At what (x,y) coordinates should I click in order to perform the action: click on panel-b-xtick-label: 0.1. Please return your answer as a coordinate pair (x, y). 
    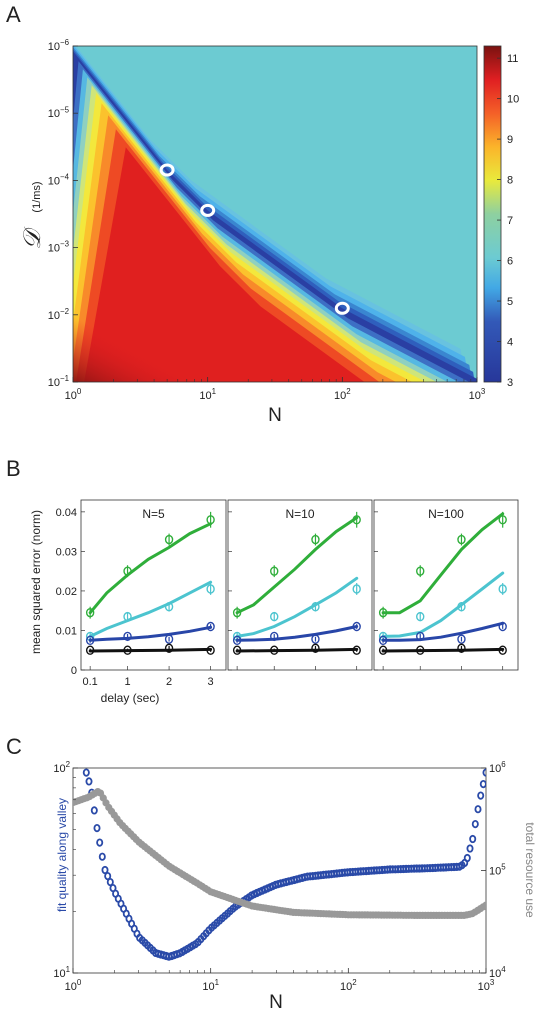
    Looking at the image, I should click on (90, 682).